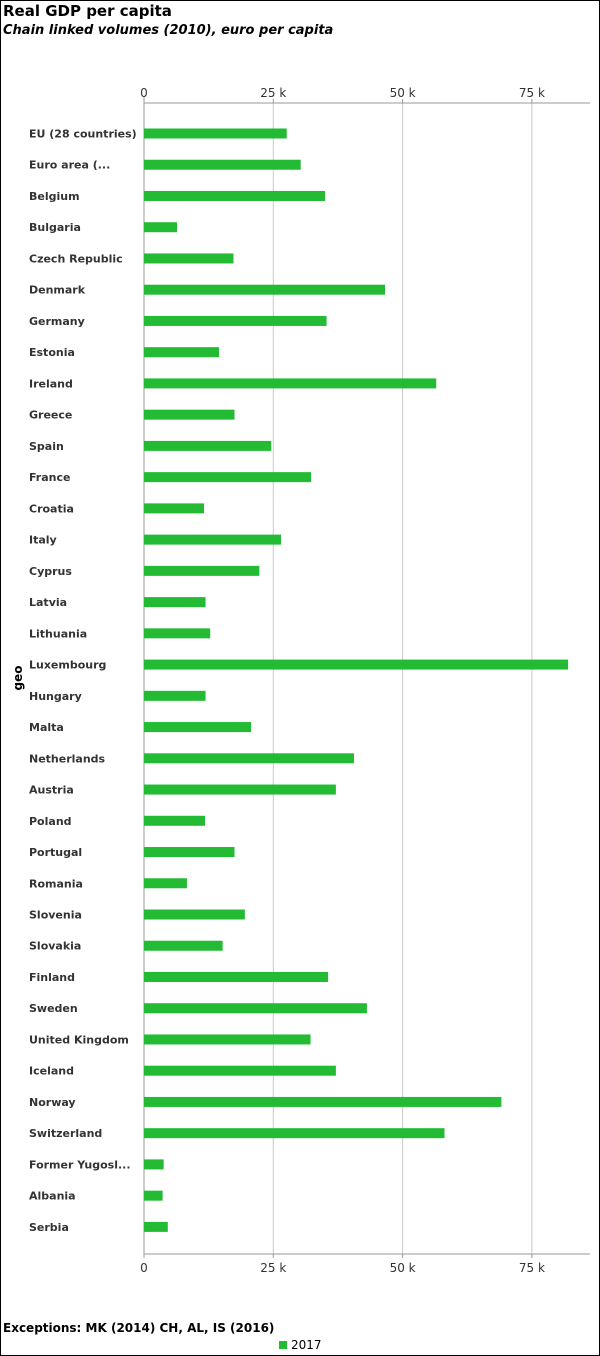 The image size is (600, 1356). What do you see at coordinates (67, 758) in the screenshot?
I see `category-label: Netherlands` at bounding box center [67, 758].